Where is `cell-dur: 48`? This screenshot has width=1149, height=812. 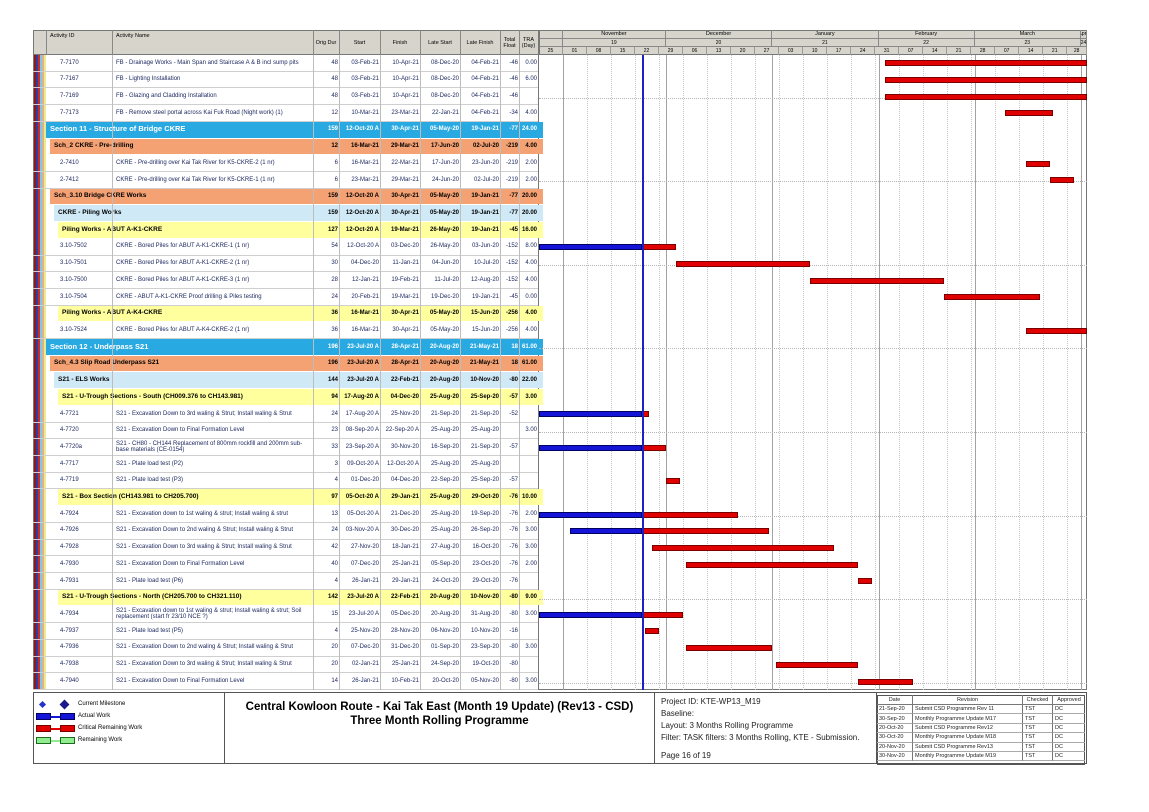 cell-dur: 48 is located at coordinates (334, 96).